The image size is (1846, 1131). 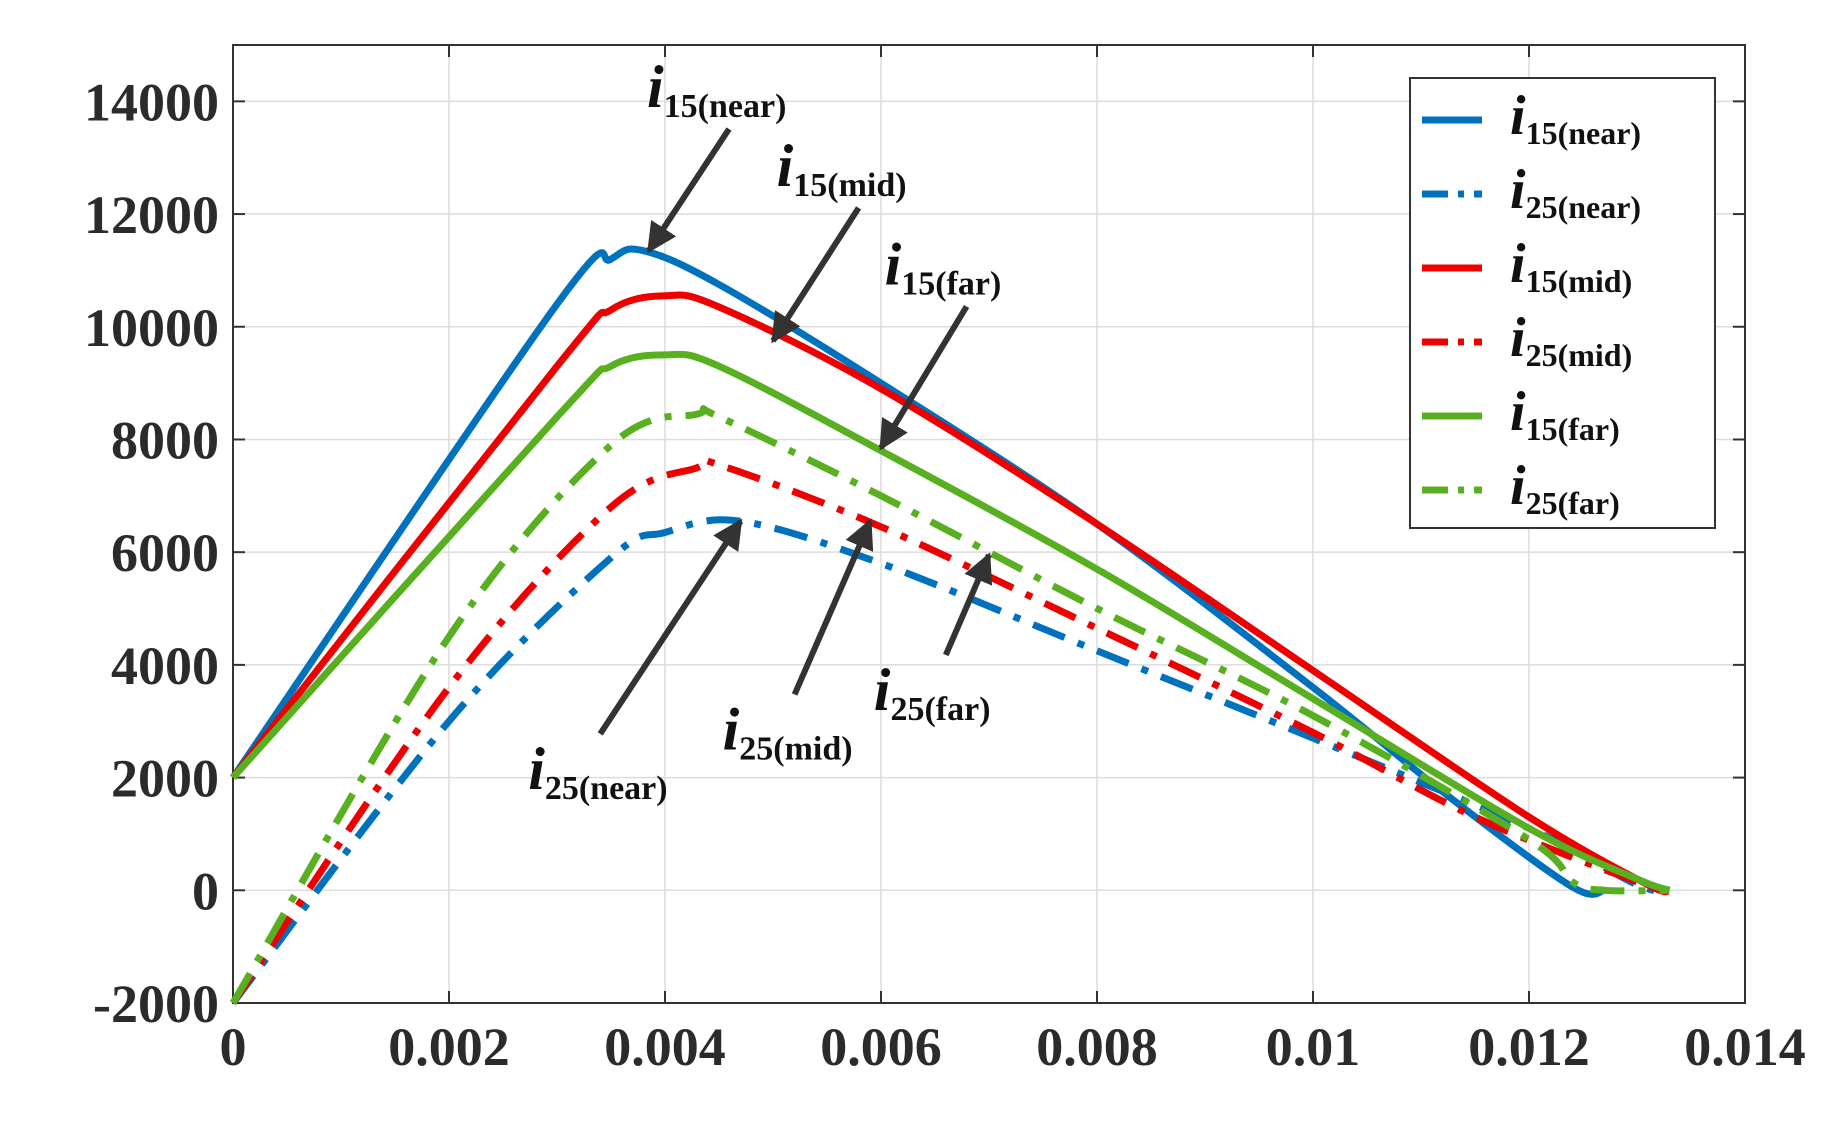 What do you see at coordinates (1573, 429) in the screenshot?
I see `legend-label-subscript: 15(far)` at bounding box center [1573, 429].